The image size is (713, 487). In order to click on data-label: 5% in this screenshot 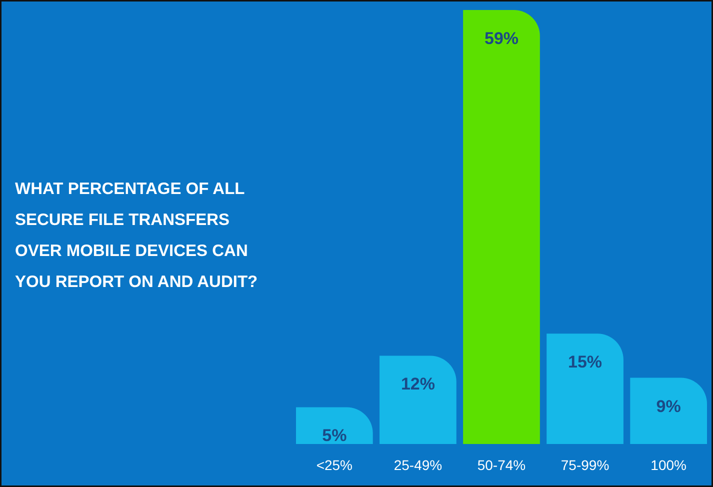, I will do `click(334, 436)`.